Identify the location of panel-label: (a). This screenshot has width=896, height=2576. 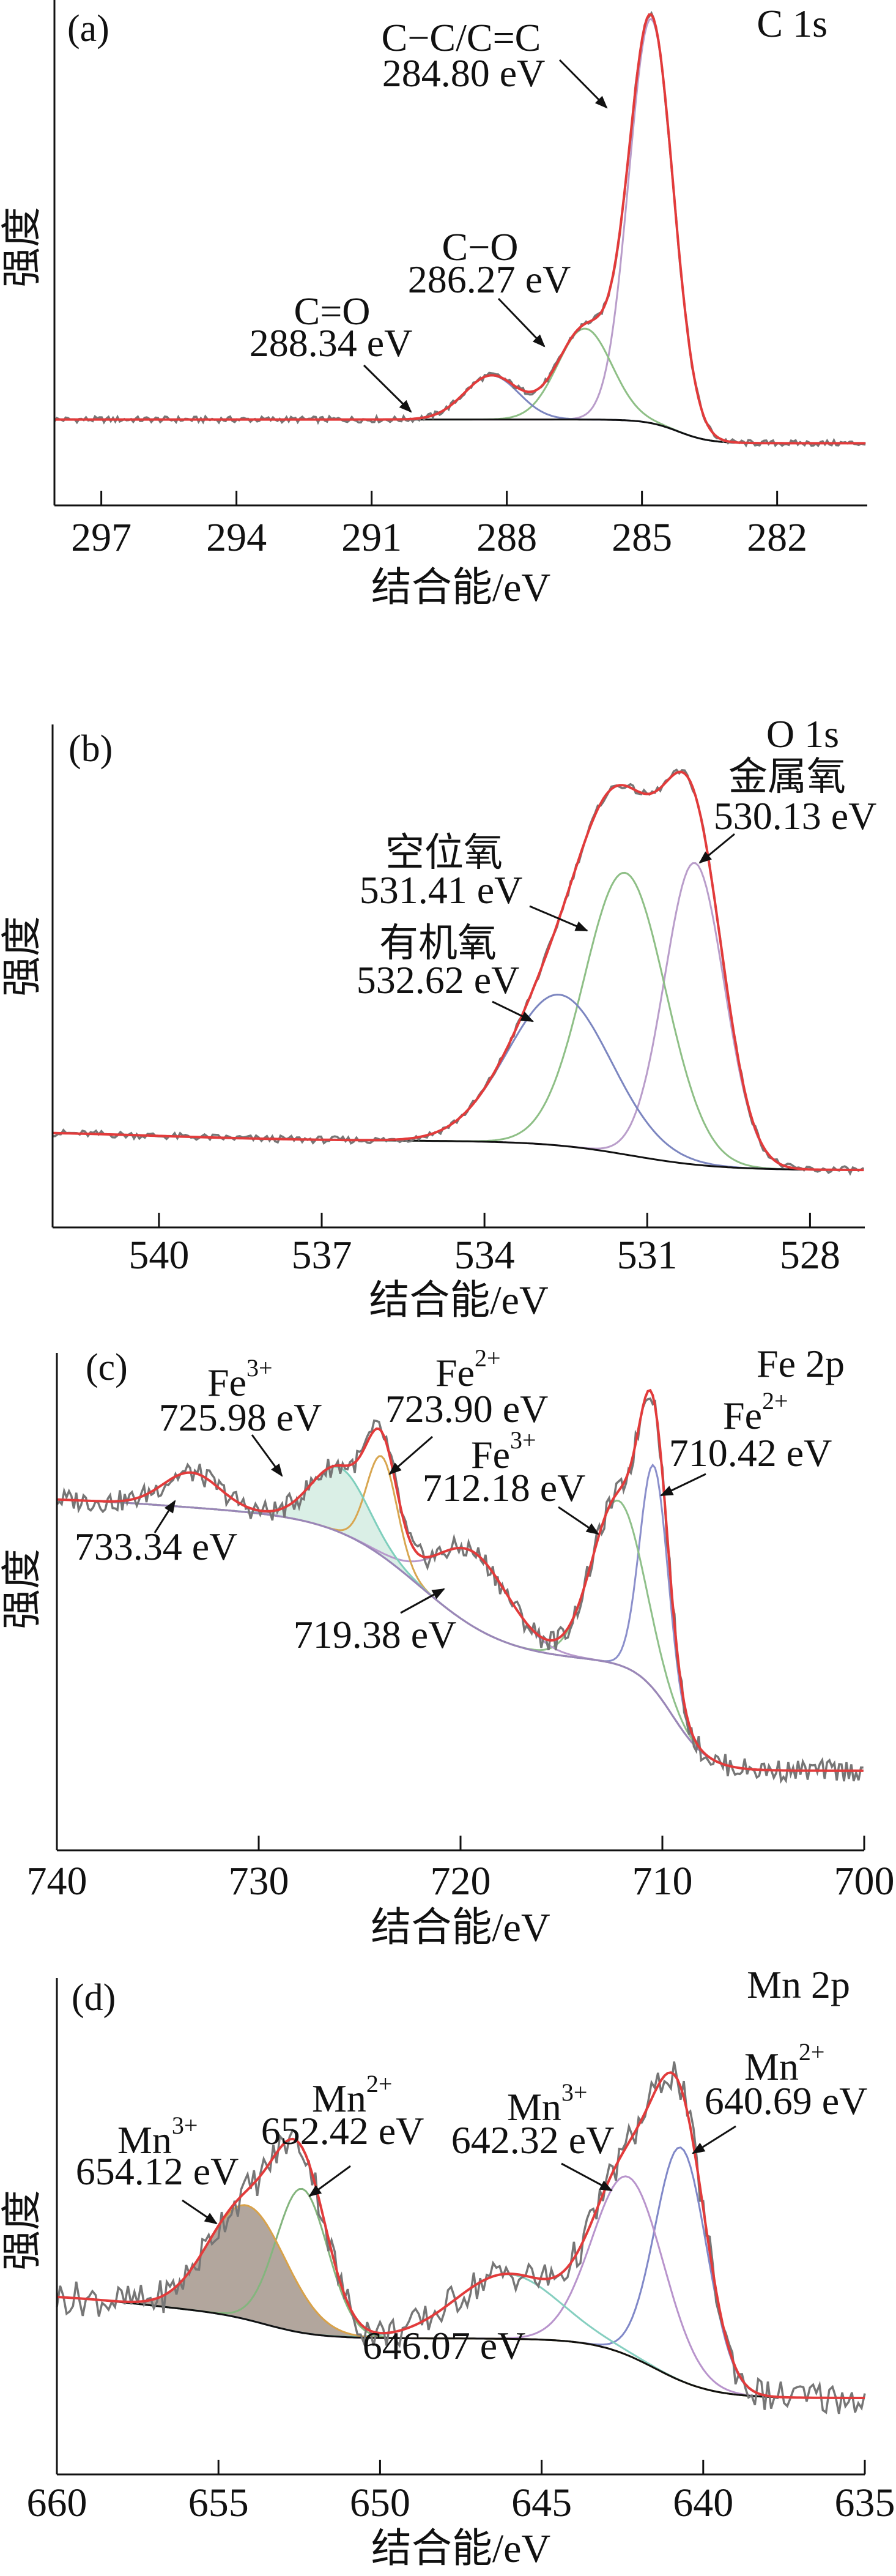
(88, 29).